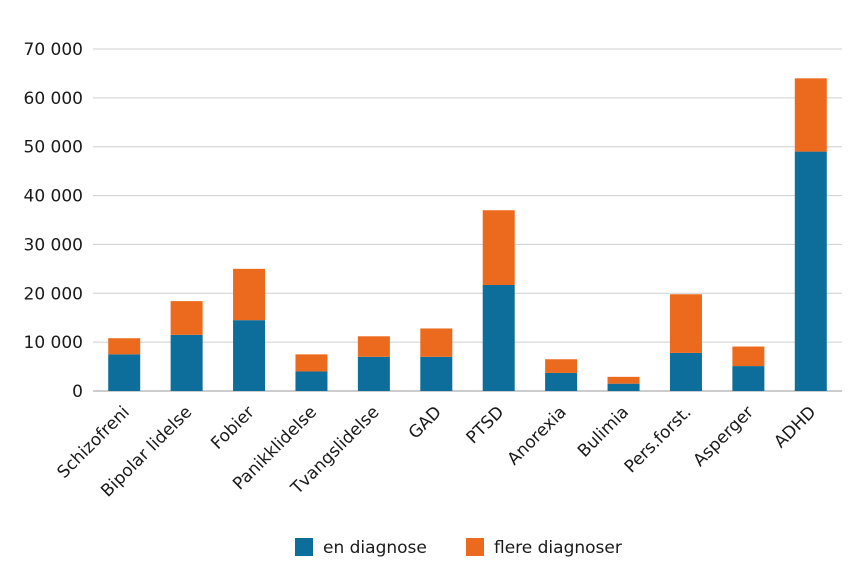 Image resolution: width=863 pixels, height=567 pixels. I want to click on x-tick-label: Fobier, so click(232, 427).